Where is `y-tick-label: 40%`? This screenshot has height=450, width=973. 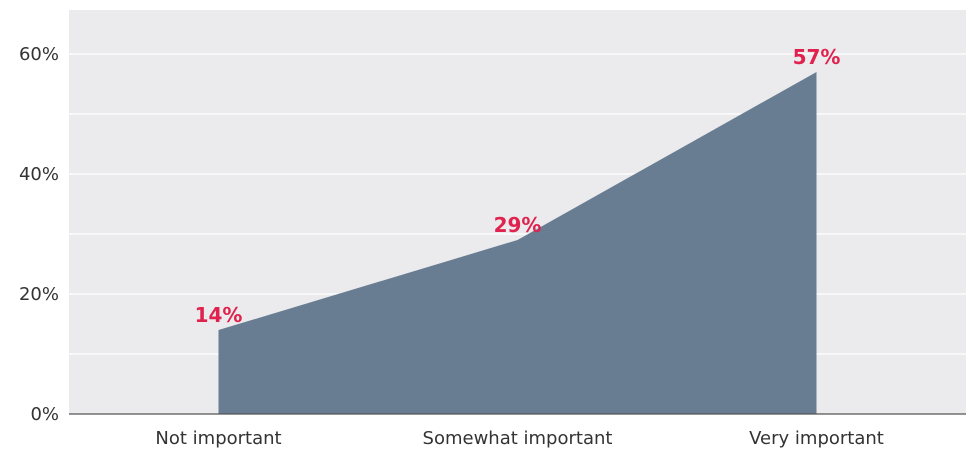
y-tick-label: 40% is located at coordinates (39, 174).